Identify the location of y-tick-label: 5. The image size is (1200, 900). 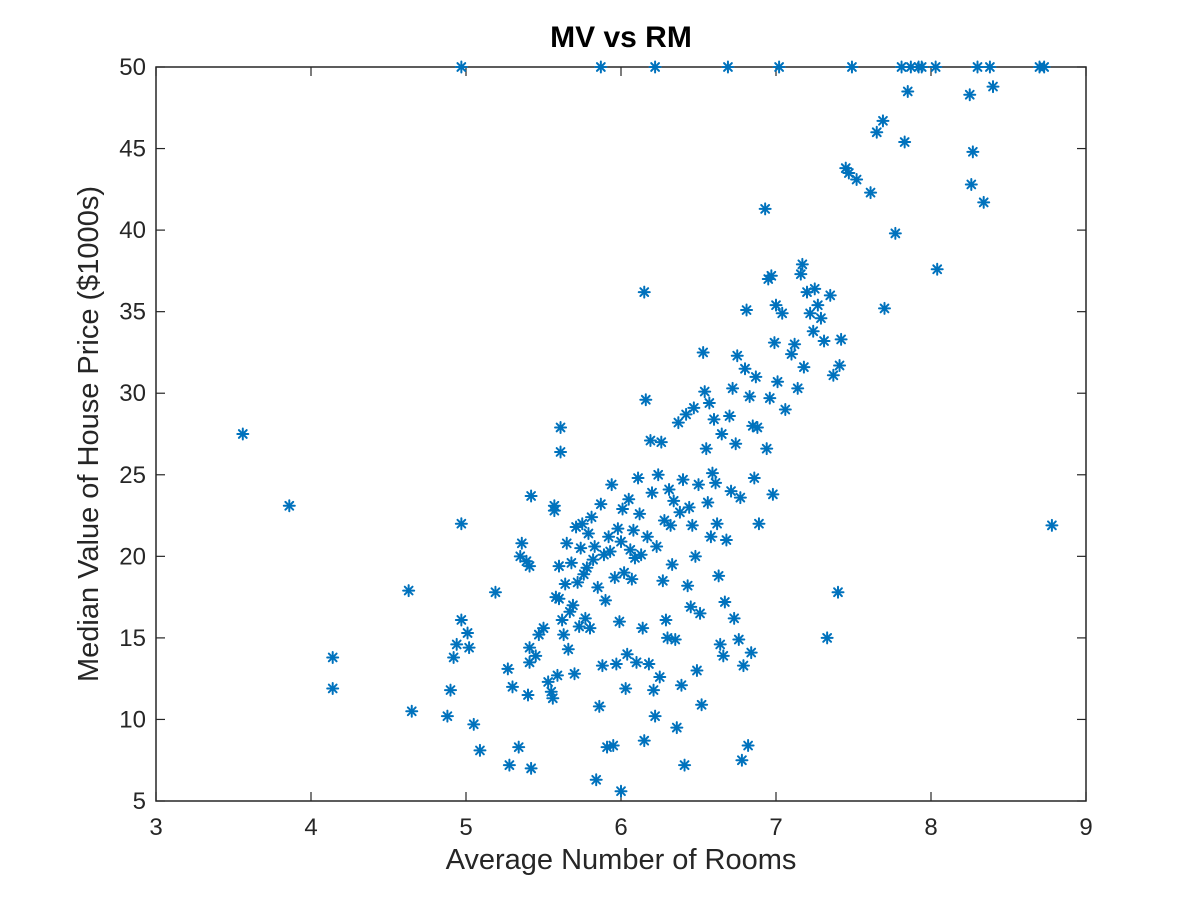
(139, 801).